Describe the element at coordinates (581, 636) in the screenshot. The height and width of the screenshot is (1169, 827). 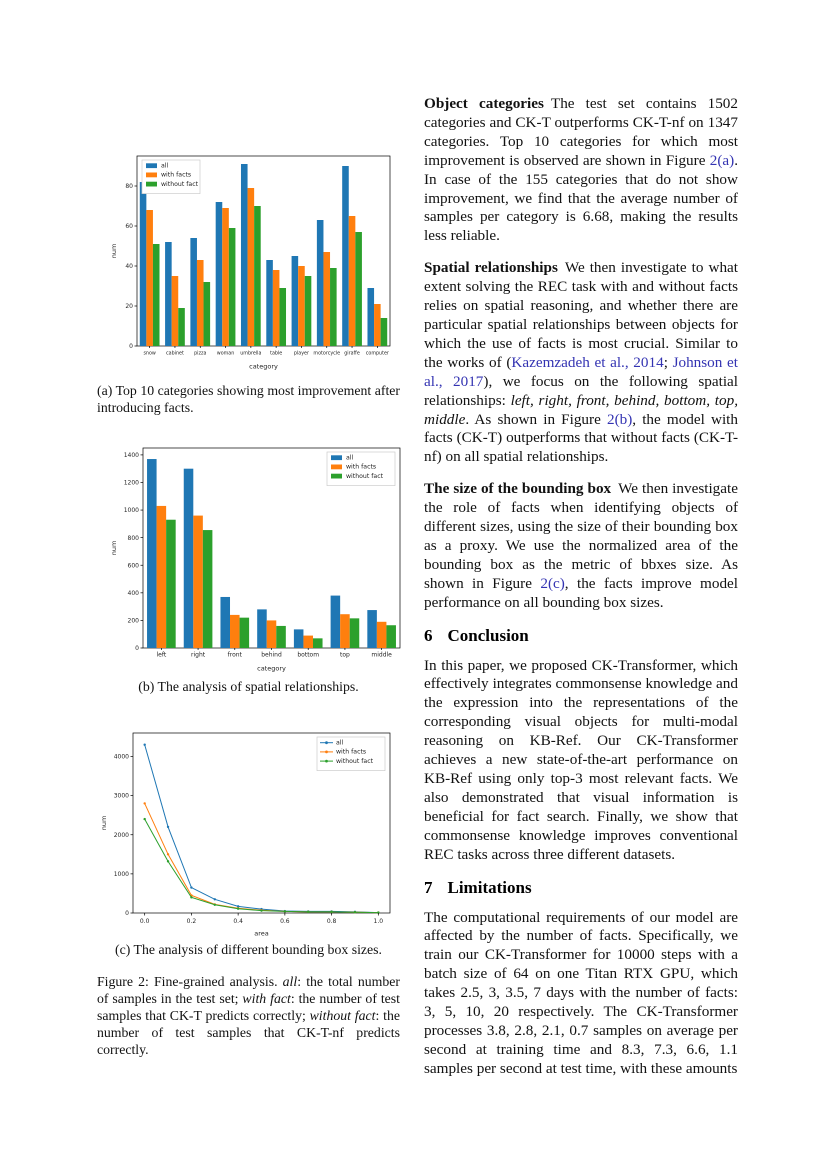
I see `section-heading-conclusion: 6 Conclusion` at that location.